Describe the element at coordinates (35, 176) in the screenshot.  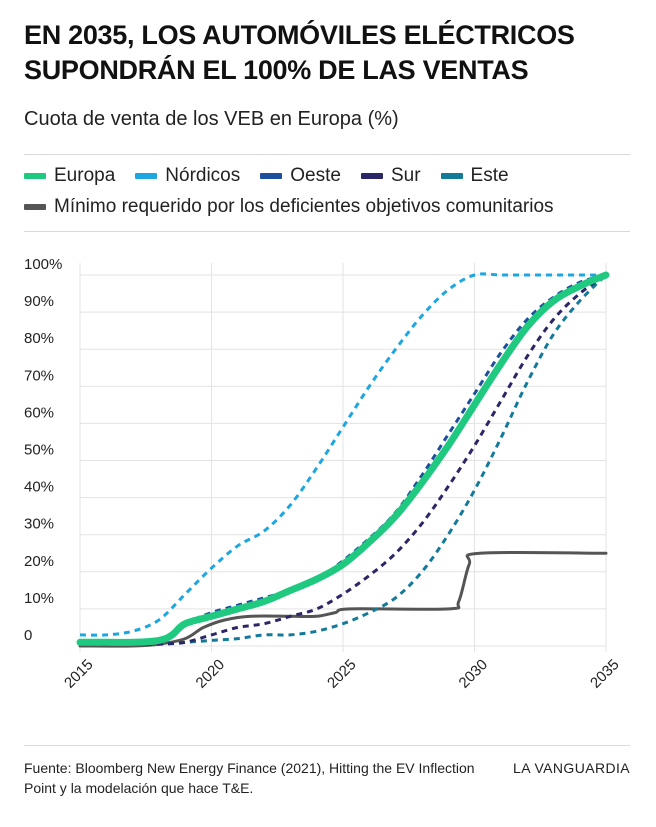
I see `legend-swatch-europa` at that location.